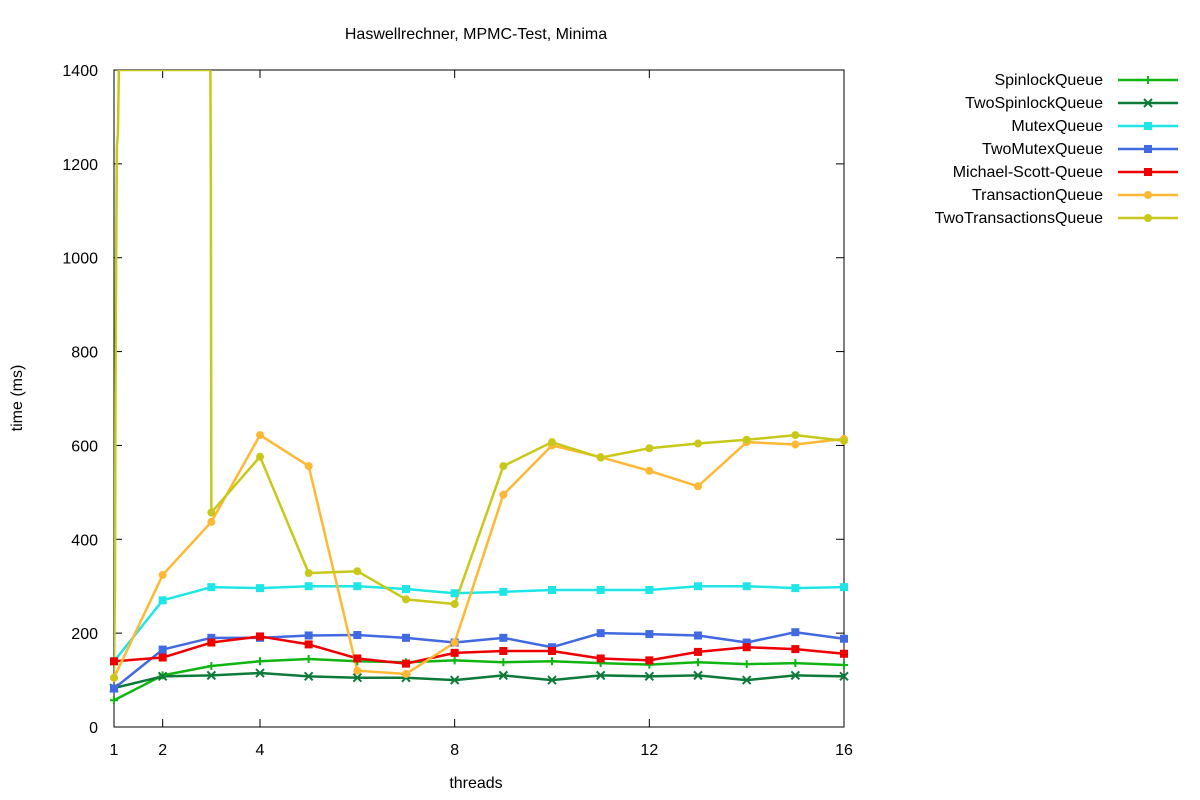 Image resolution: width=1200 pixels, height=800 pixels. Describe the element at coordinates (84, 446) in the screenshot. I see `y-tick-label: 600` at that location.